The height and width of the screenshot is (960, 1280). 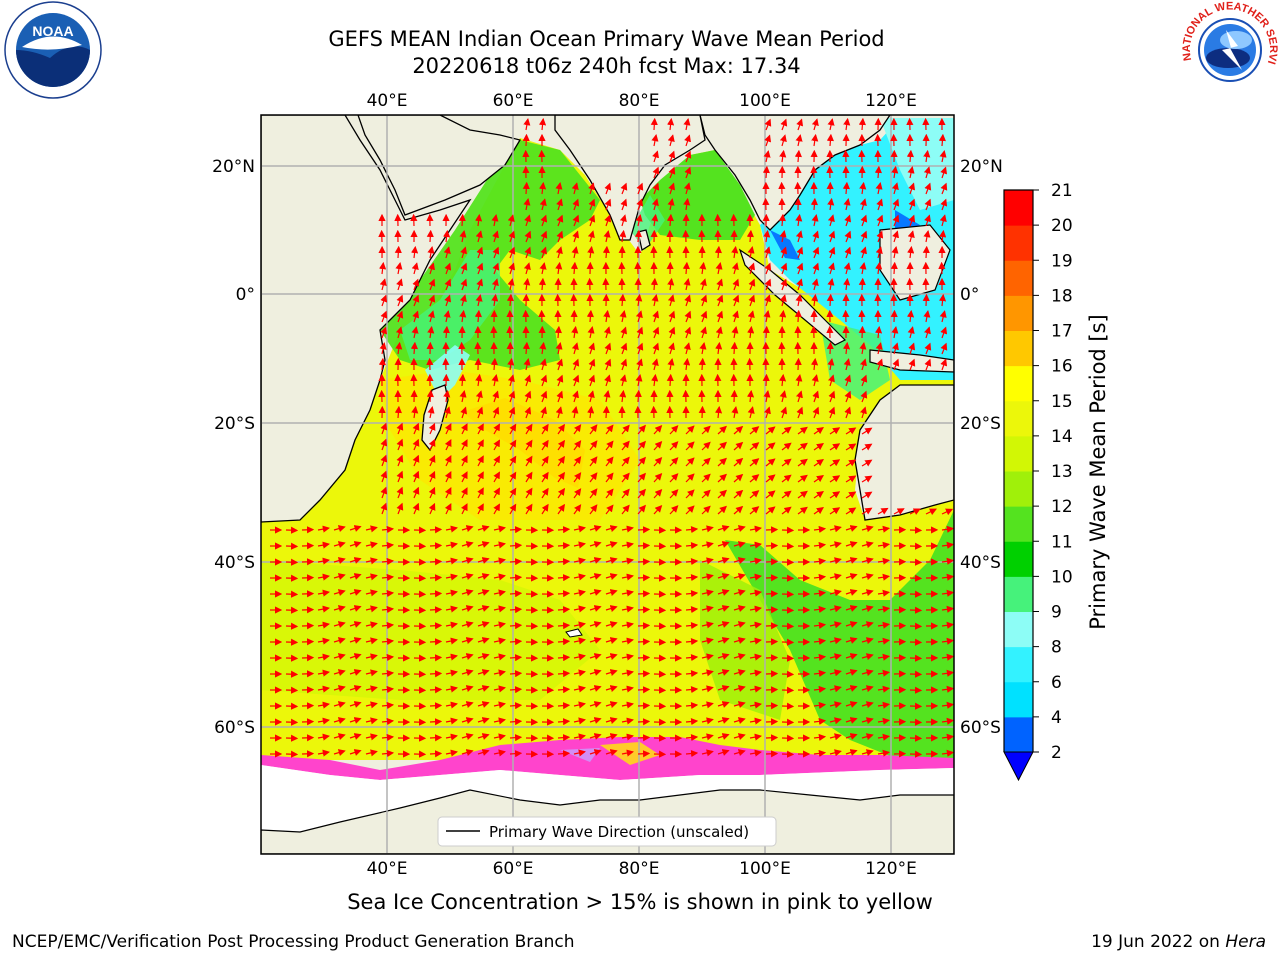 What do you see at coordinates (1062, 367) in the screenshot?
I see `colorbar-tick-label: 16` at bounding box center [1062, 367].